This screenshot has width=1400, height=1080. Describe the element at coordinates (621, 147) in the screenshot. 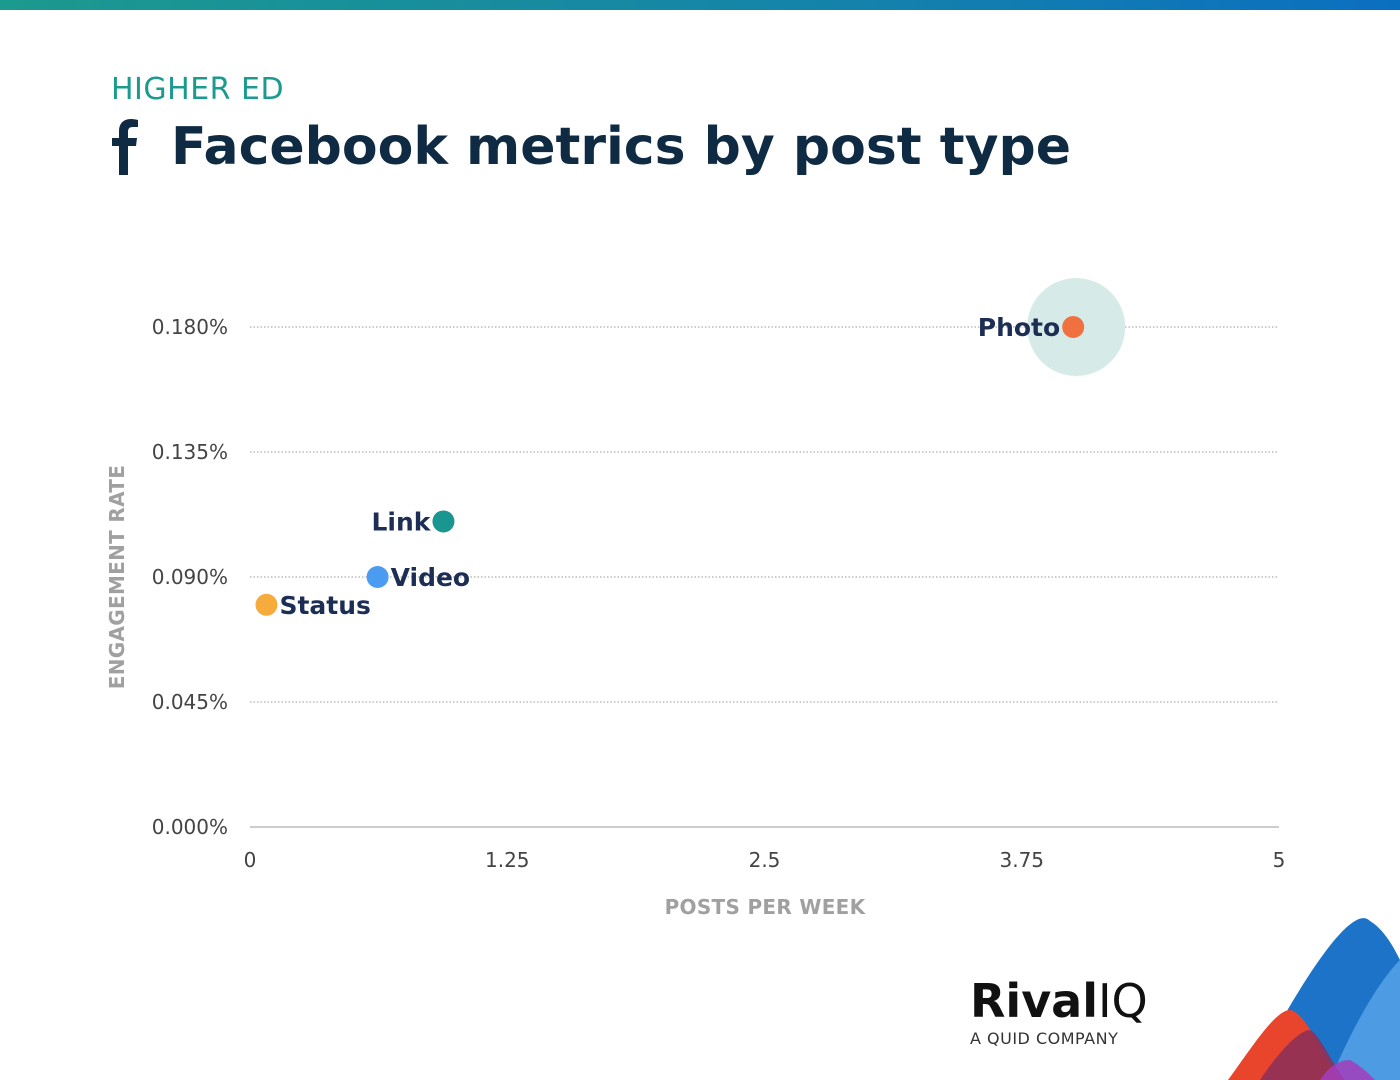

I see `chart-title: Facebook metrics by post type` at that location.